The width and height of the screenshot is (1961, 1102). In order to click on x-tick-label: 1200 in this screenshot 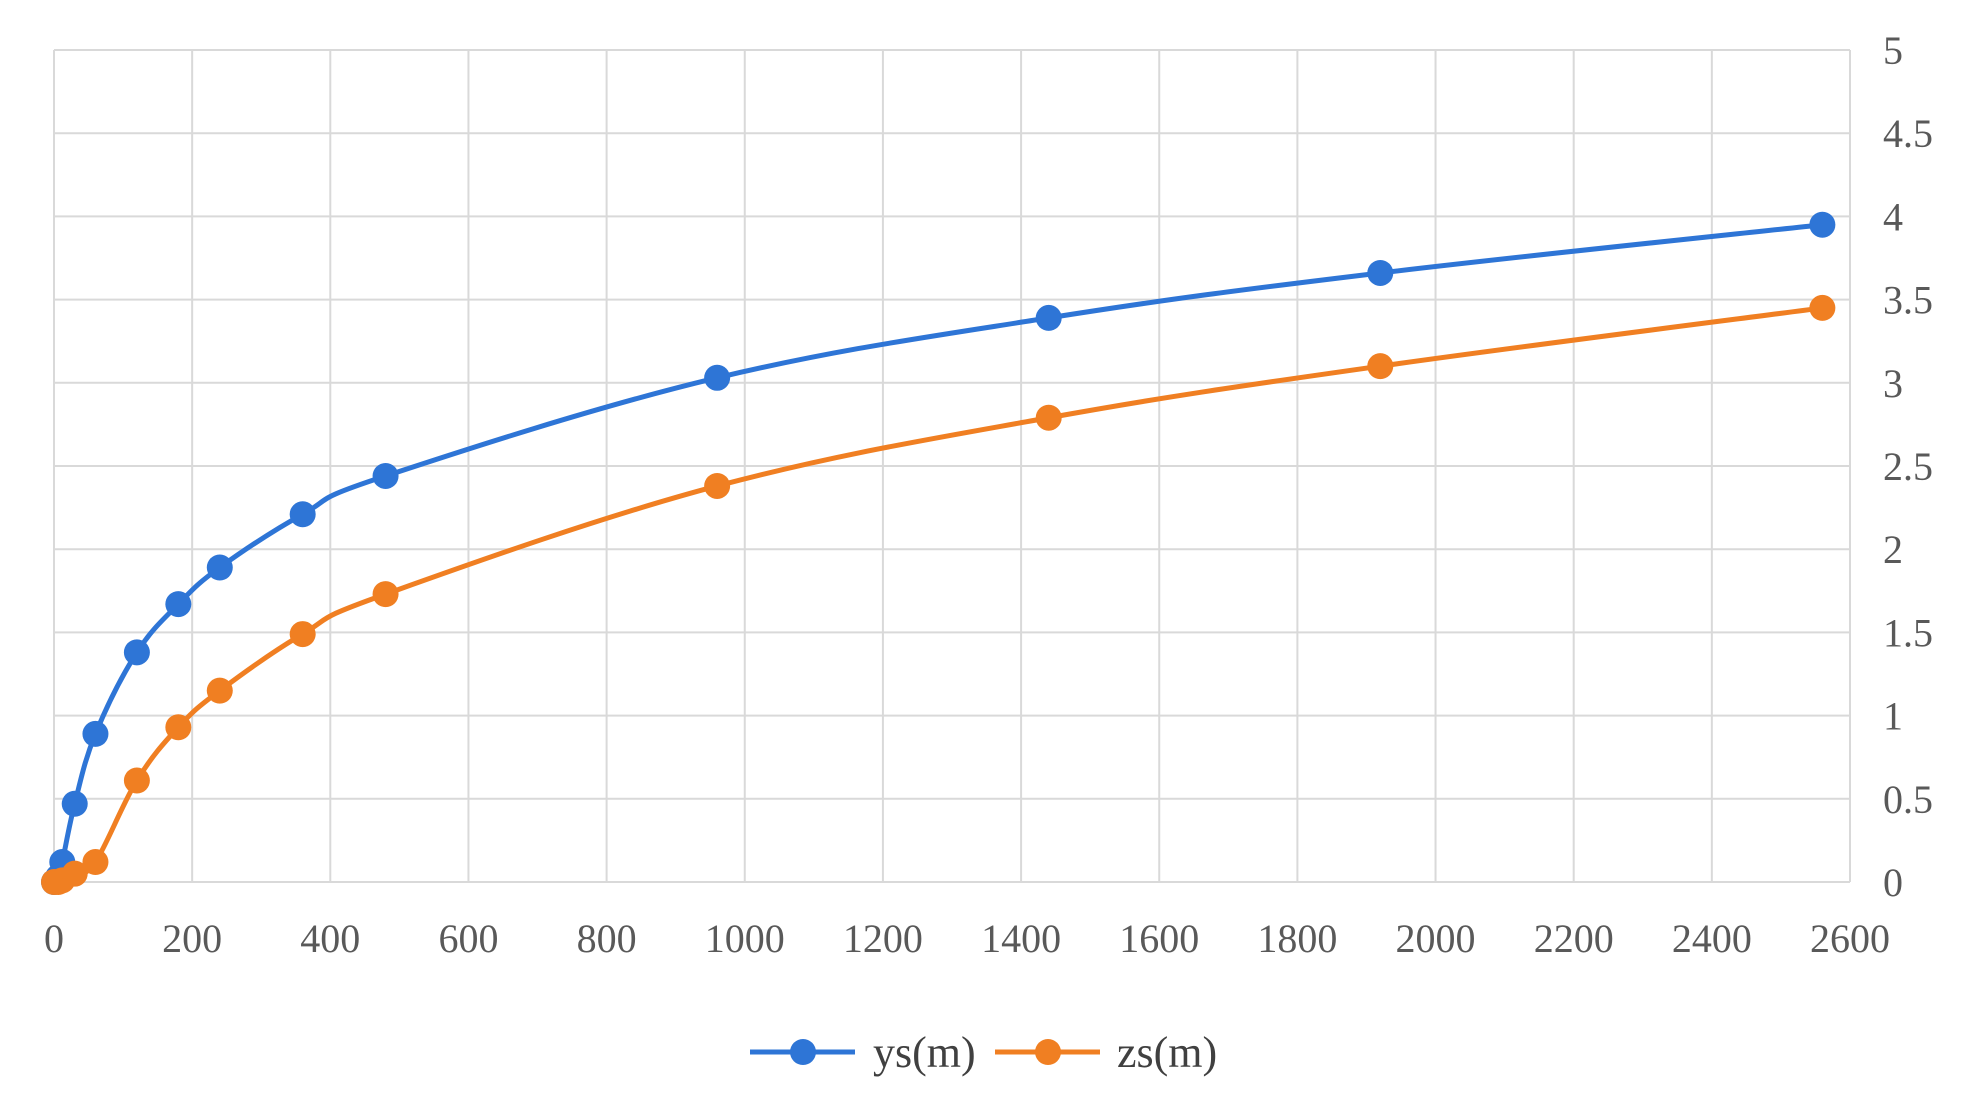, I will do `click(883, 938)`.